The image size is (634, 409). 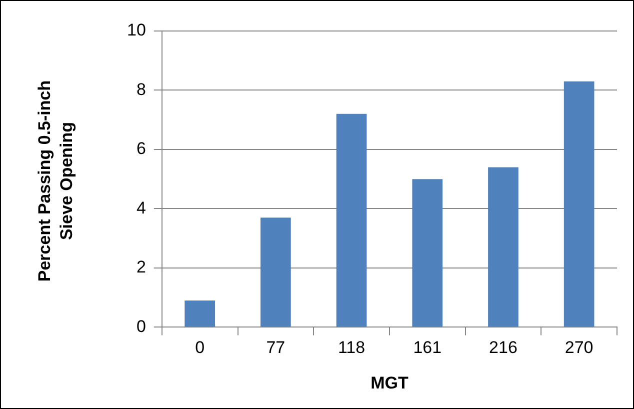 I want to click on x-tick-label: 77, so click(x=276, y=348).